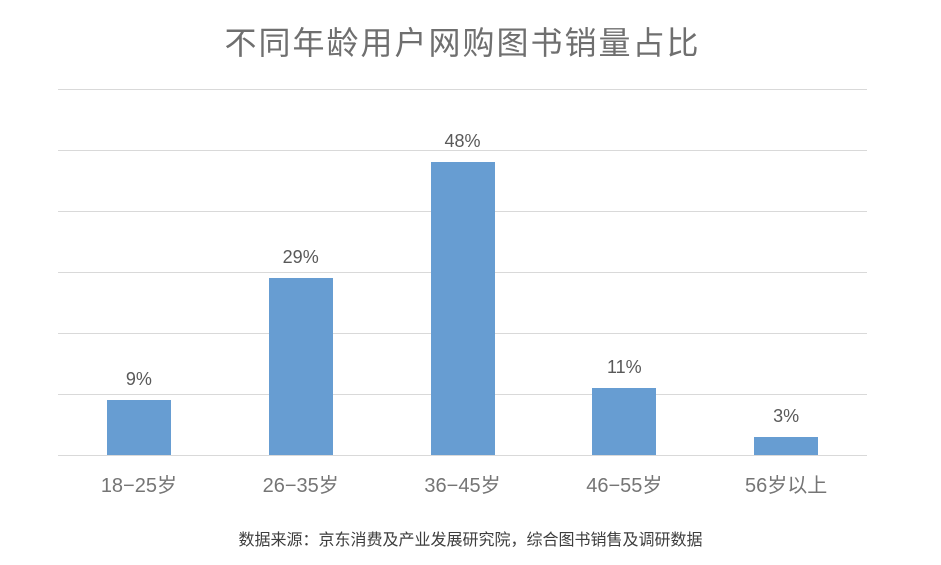 Image resolution: width=941 pixels, height=565 pixels. Describe the element at coordinates (786, 486) in the screenshot. I see `x-axis-label: 56岁以上` at that location.